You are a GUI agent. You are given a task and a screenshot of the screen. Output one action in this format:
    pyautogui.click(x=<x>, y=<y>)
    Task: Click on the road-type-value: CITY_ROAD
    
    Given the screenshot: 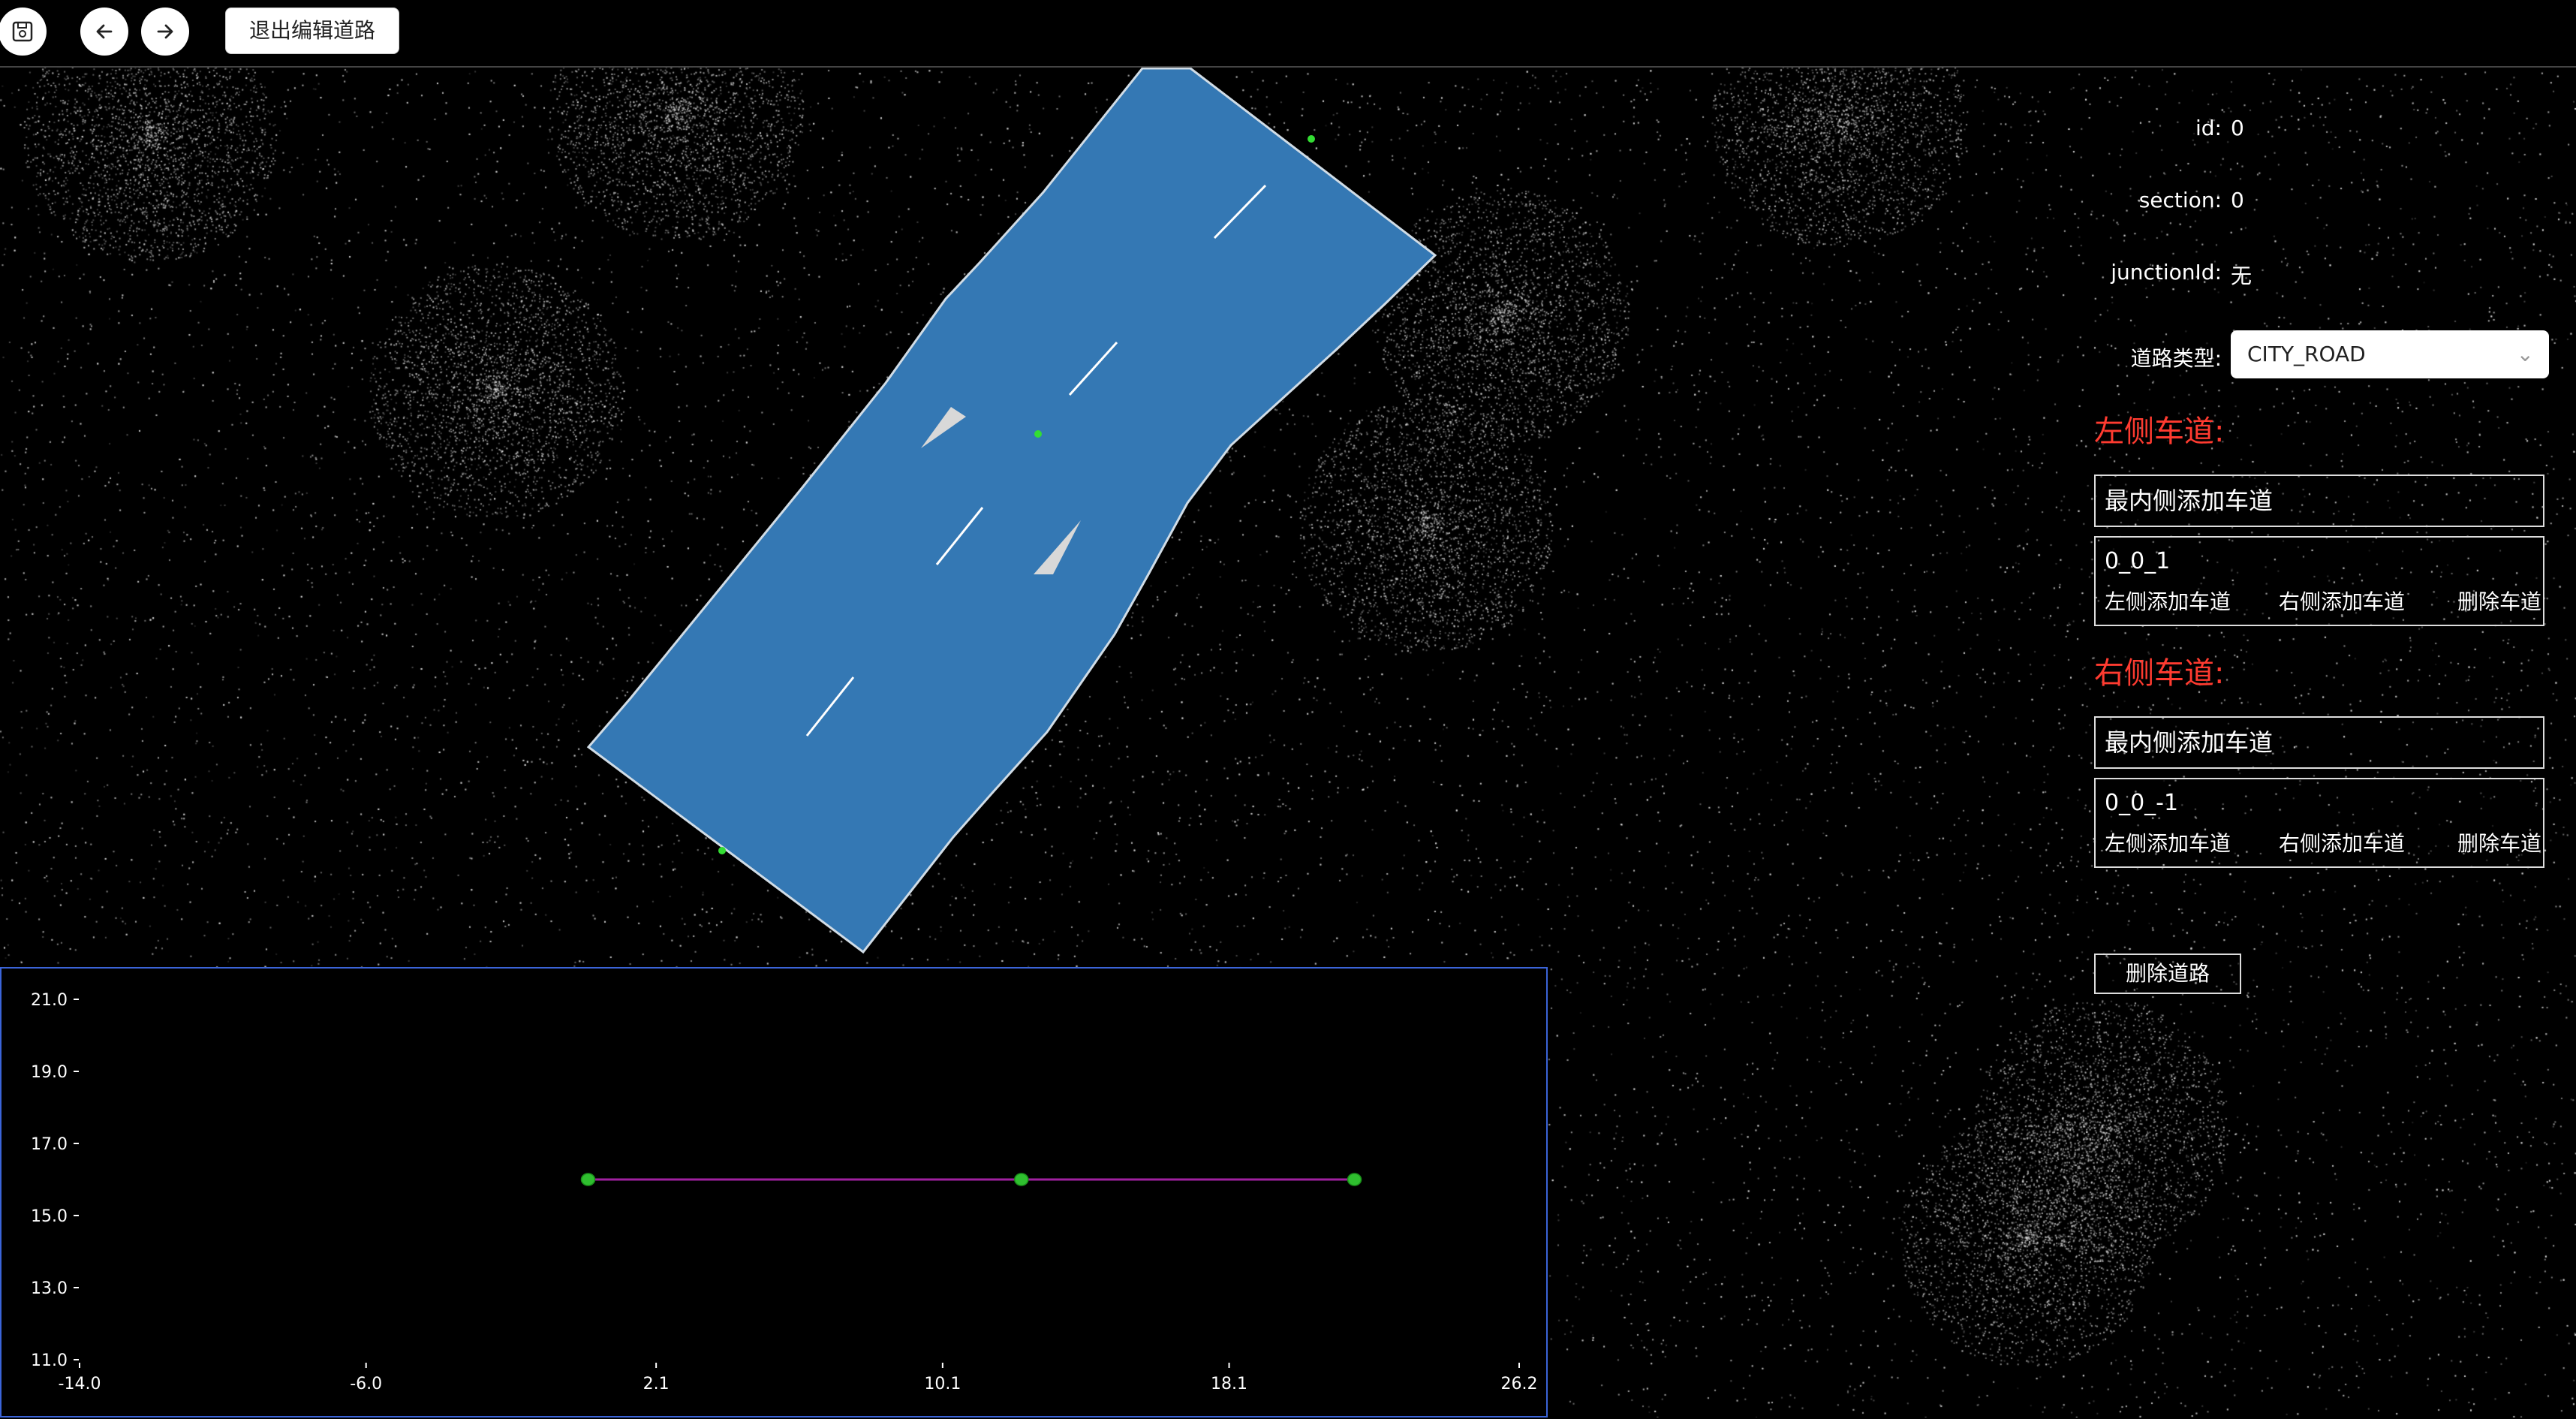 What is the action you would take?
    pyautogui.click(x=2306, y=354)
    